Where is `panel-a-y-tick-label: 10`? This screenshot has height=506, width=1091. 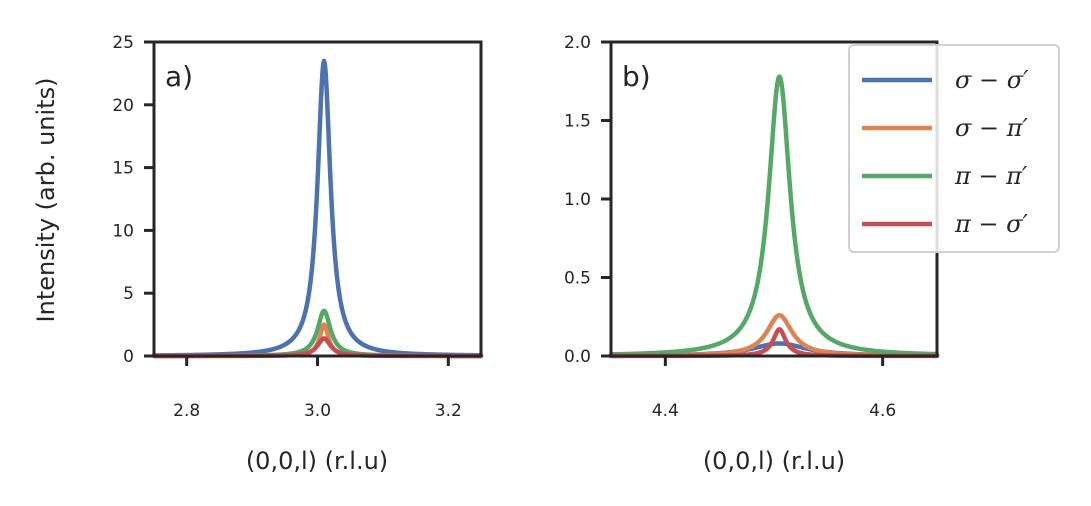
panel-a-y-tick-label: 10 is located at coordinates (123, 231).